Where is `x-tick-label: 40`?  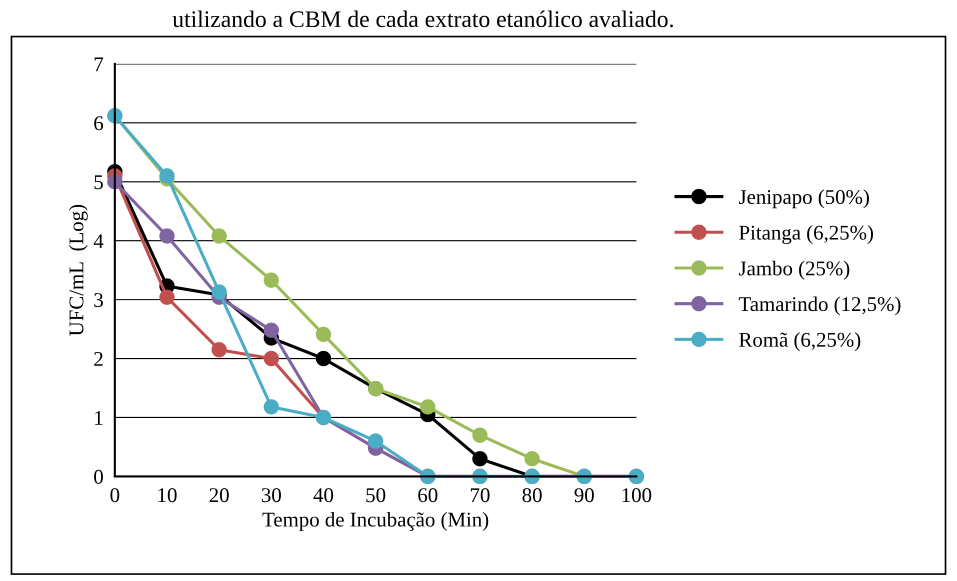
x-tick-label: 40 is located at coordinates (323, 495).